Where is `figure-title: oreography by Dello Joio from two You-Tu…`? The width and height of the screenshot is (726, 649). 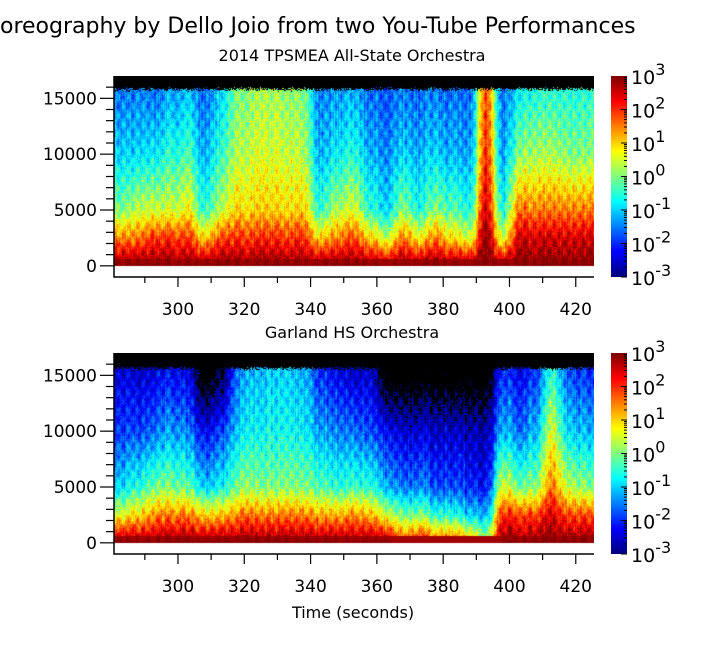 figure-title: oreography by Dello Joio from two You-Tu… is located at coordinates (318, 26).